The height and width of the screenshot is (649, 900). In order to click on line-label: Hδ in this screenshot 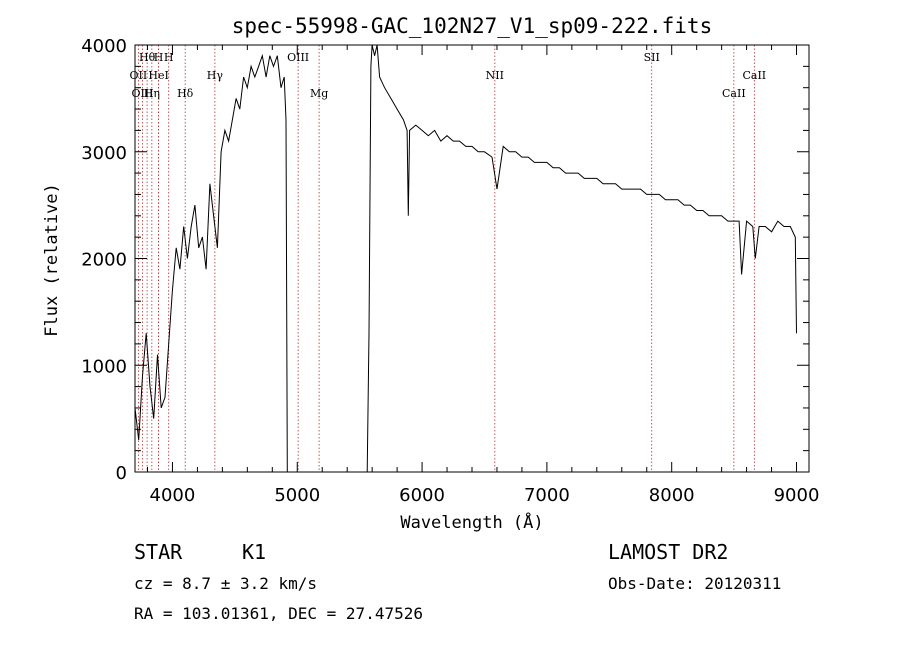, I will do `click(185, 93)`.